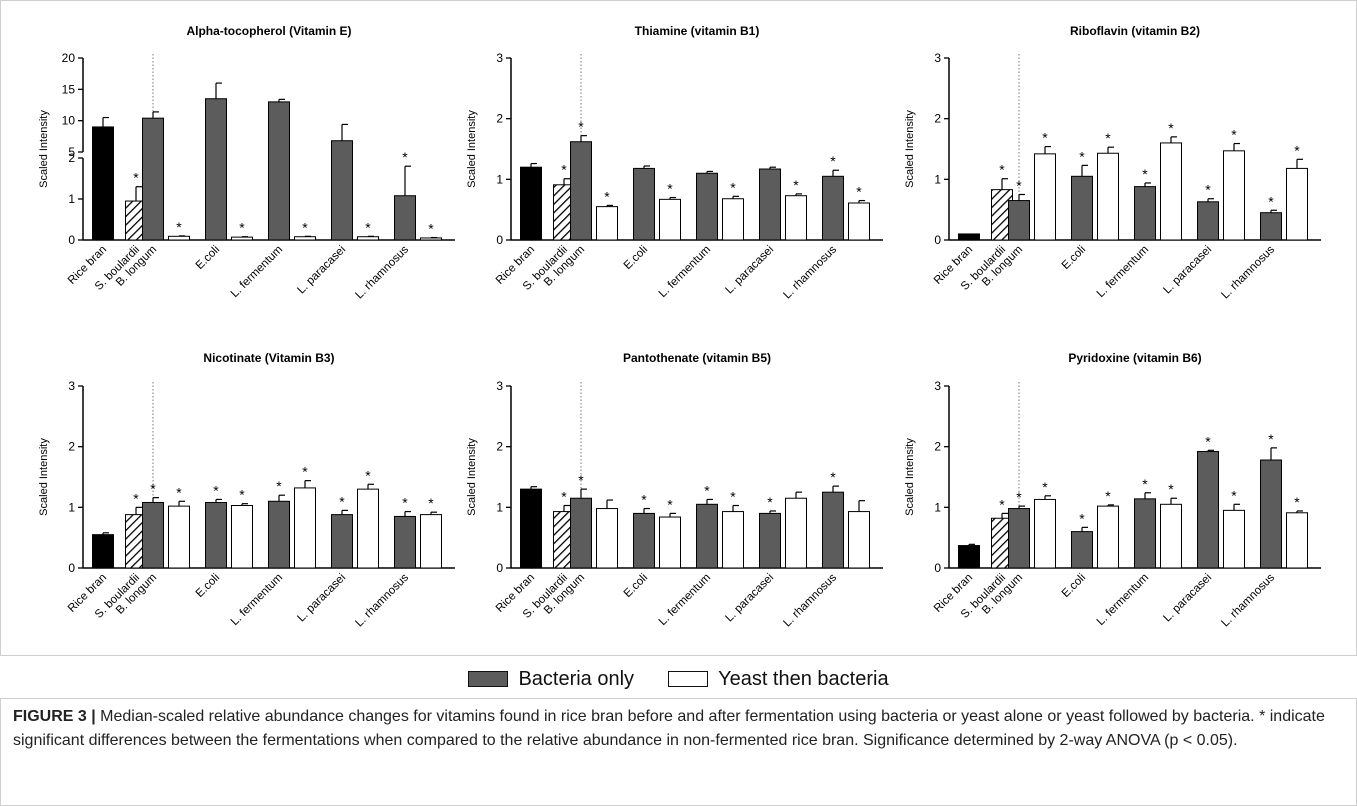 This screenshot has height=806, width=1357. What do you see at coordinates (1134, 358) in the screenshot?
I see `chart-title: Pyridoxine (vitamin B6)` at bounding box center [1134, 358].